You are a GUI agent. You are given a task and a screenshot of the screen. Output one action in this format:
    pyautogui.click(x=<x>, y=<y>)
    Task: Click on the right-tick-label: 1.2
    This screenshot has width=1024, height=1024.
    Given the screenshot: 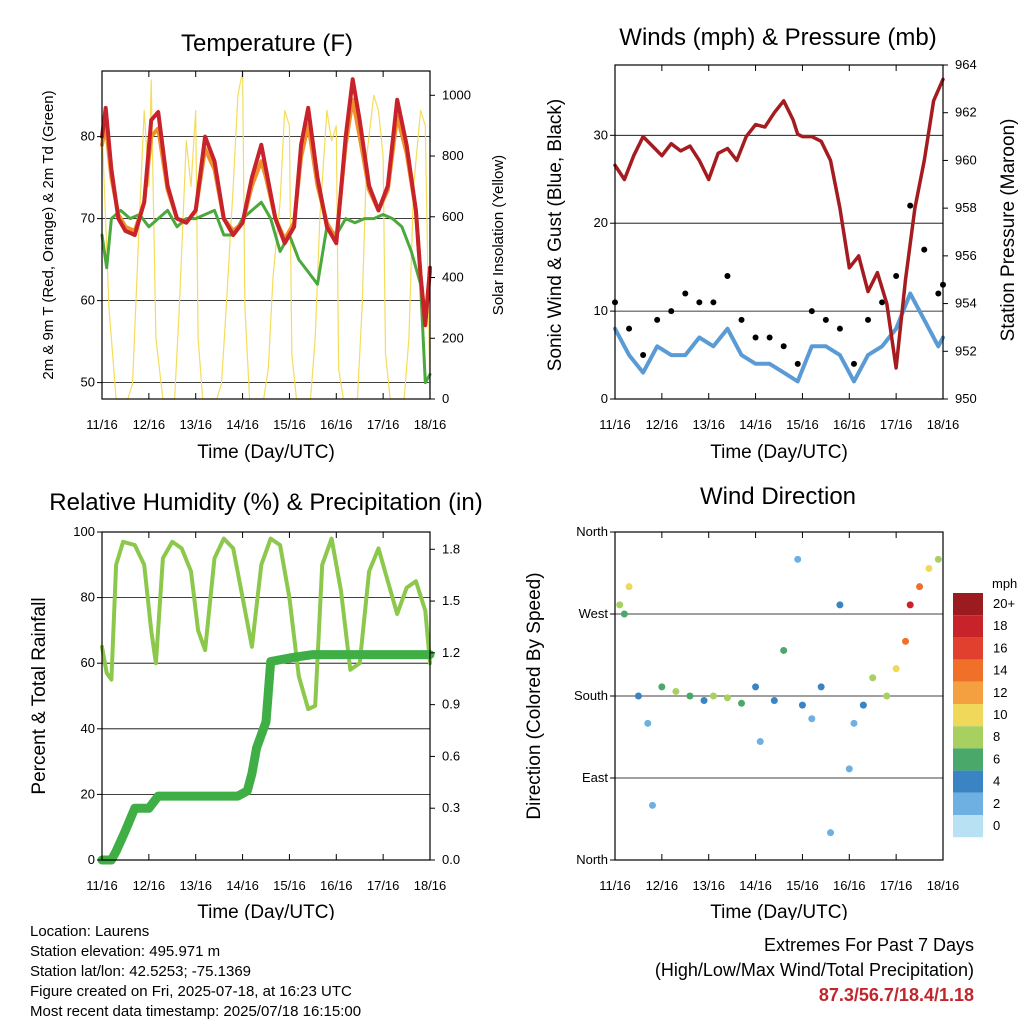 What is the action you would take?
    pyautogui.click(x=451, y=652)
    